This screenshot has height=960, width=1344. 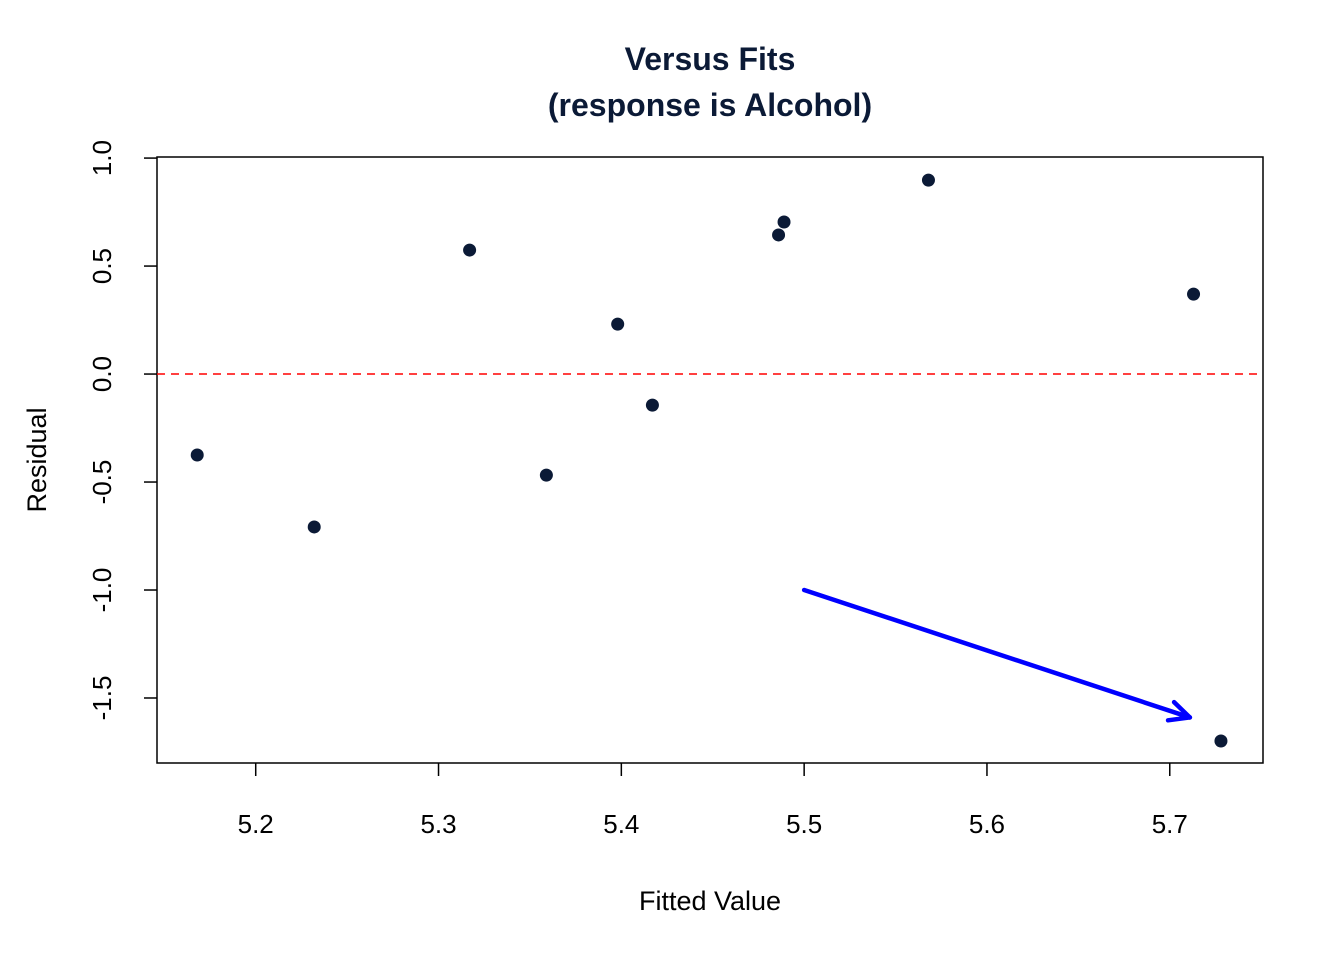 What do you see at coordinates (713, 801) in the screenshot?
I see `x-axis: 5.2 5.3 5.4 5.5 5.6 5.7` at bounding box center [713, 801].